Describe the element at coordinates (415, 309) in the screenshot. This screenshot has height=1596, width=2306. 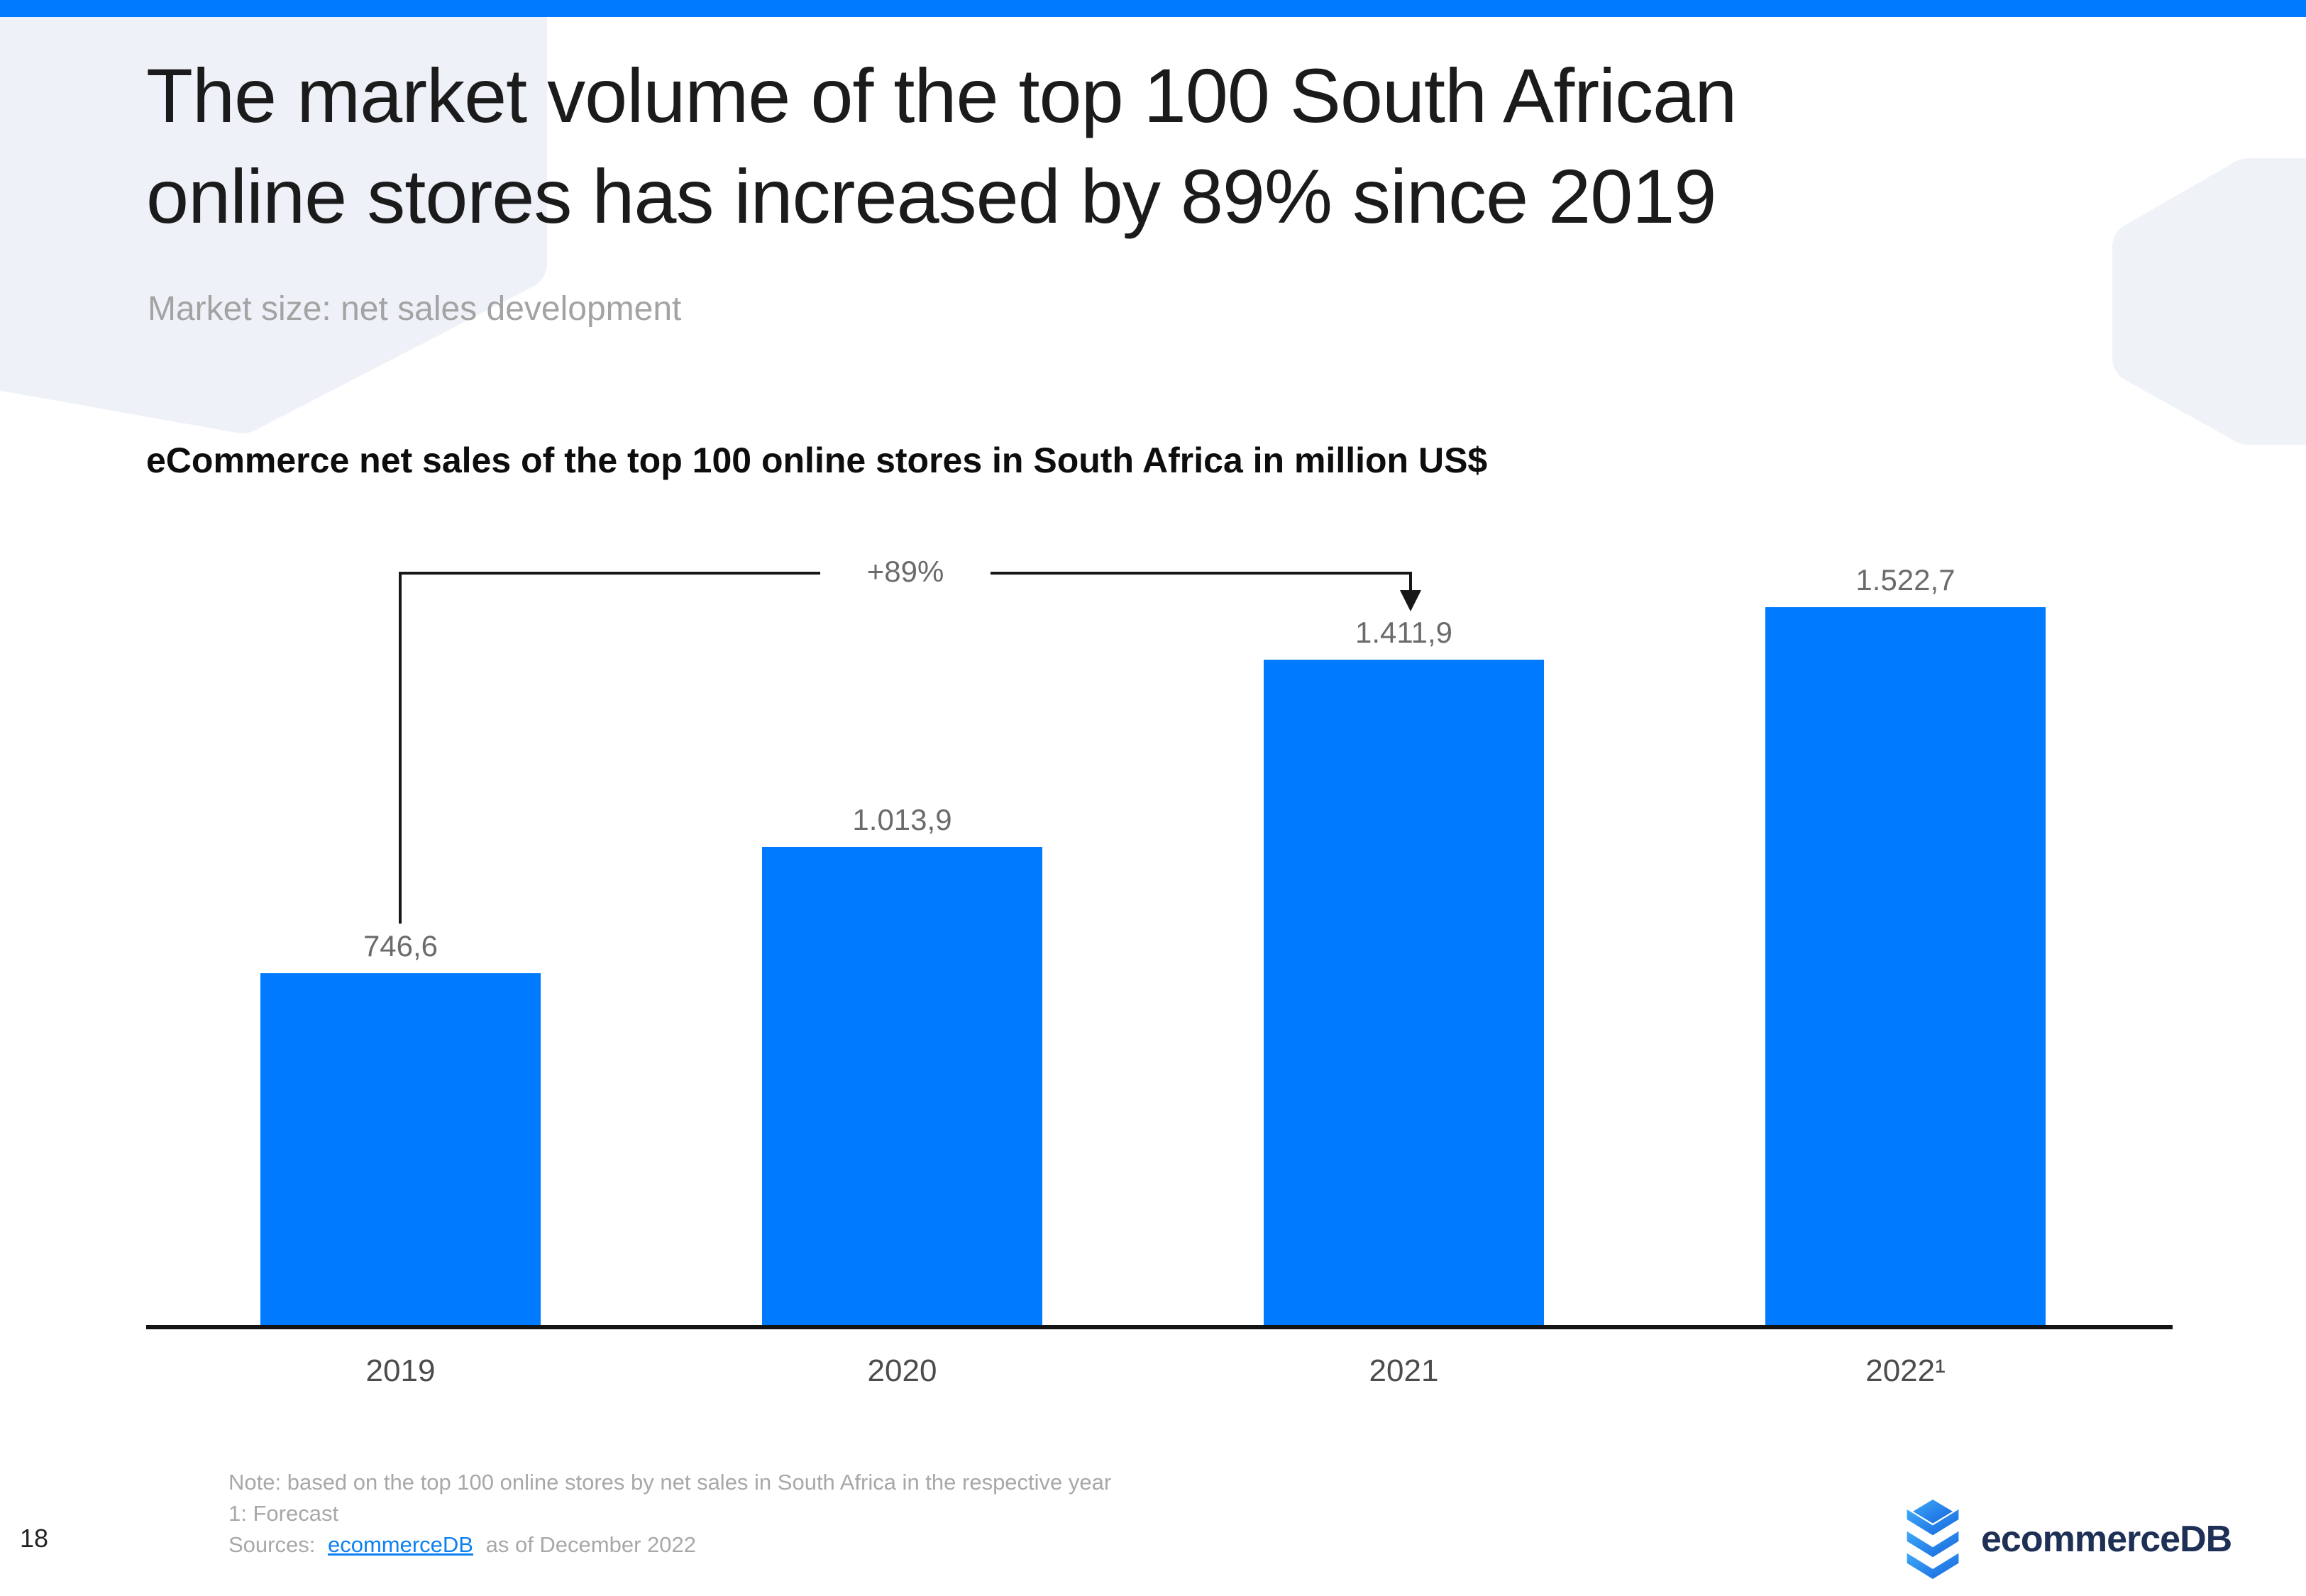
I see `page-subtitle: Market size: net sales development` at that location.